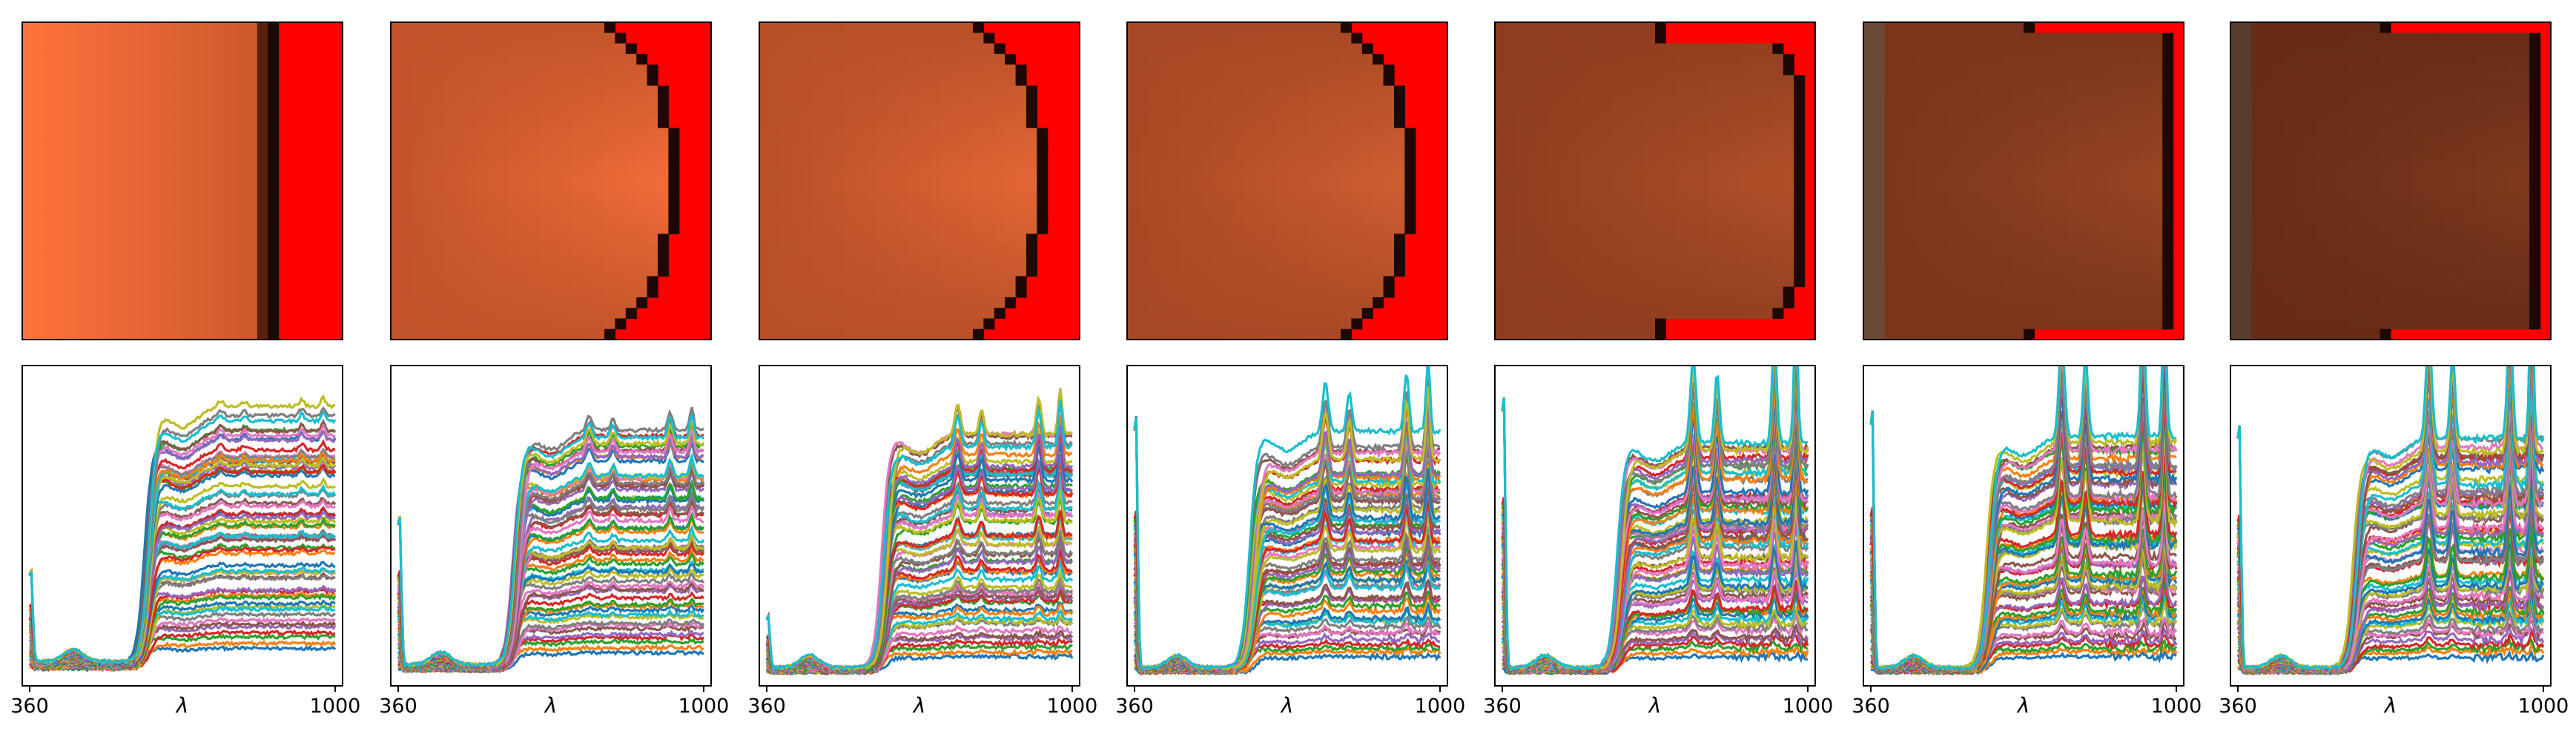 This screenshot has height=737, width=2576. What do you see at coordinates (185, 542) in the screenshot?
I see `spectra-plot-1: 360 1000 λ` at bounding box center [185, 542].